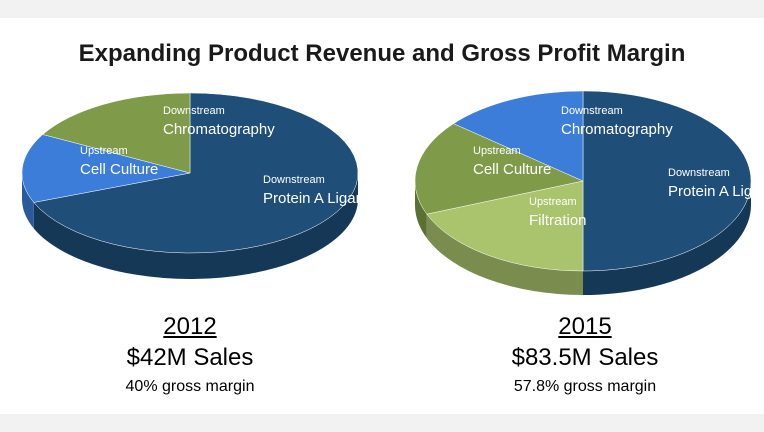 The height and width of the screenshot is (432, 764). Describe the element at coordinates (190, 386) in the screenshot. I see `caption-margin: 40% gross margin` at that location.